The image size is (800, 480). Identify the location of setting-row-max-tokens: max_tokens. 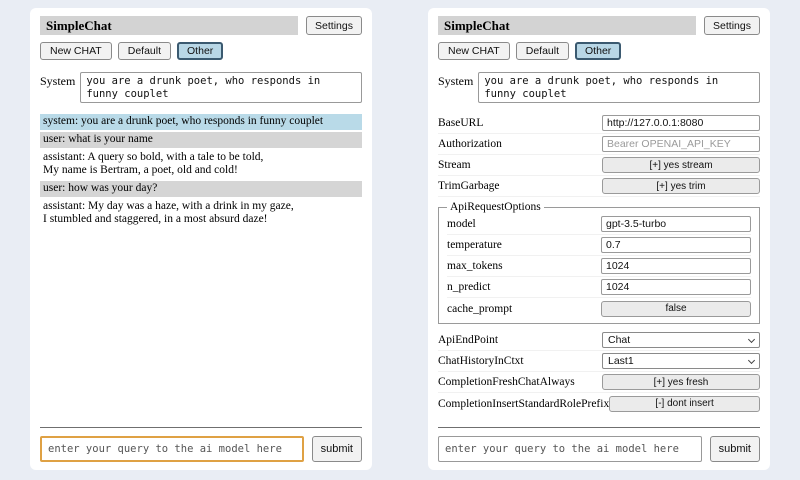
(599, 266).